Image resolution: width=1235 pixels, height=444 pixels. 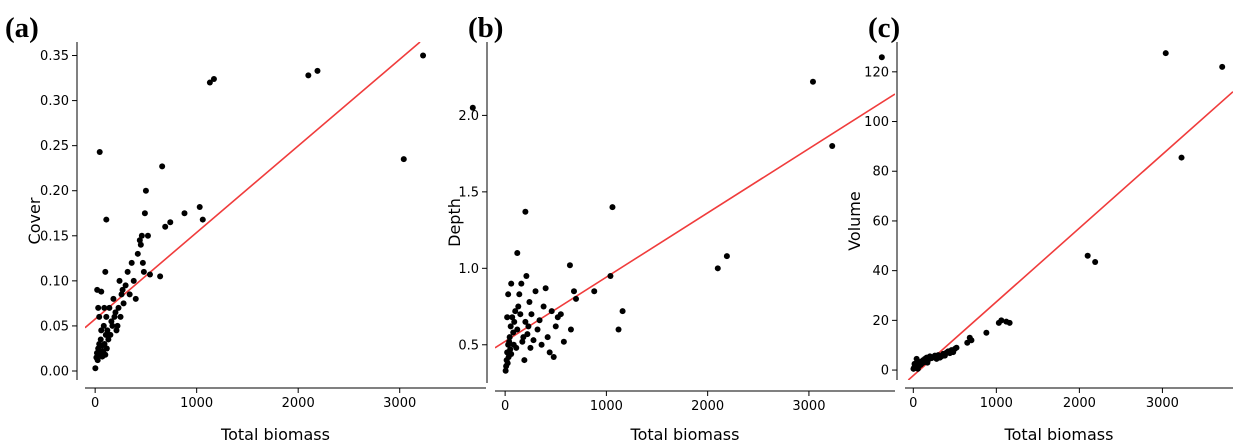 I want to click on y-tick-label: 0.05, so click(x=54, y=326).